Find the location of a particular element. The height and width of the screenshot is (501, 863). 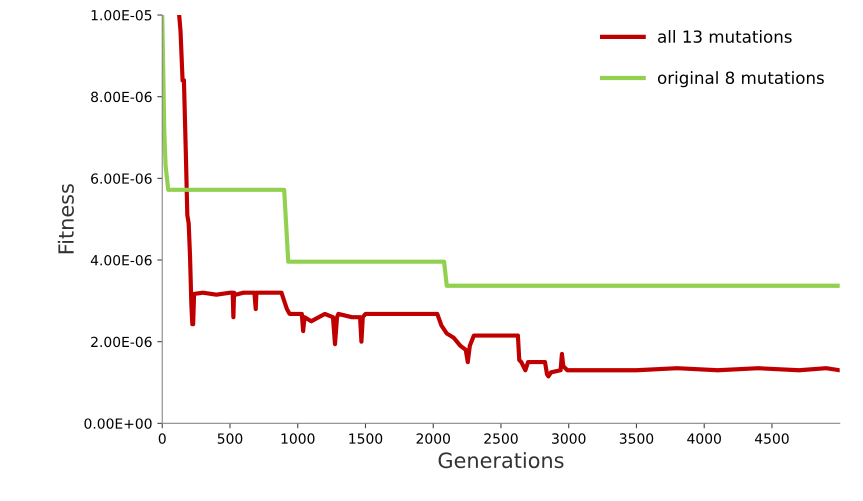

legend-label: original 8 mutations is located at coordinates (741, 79).